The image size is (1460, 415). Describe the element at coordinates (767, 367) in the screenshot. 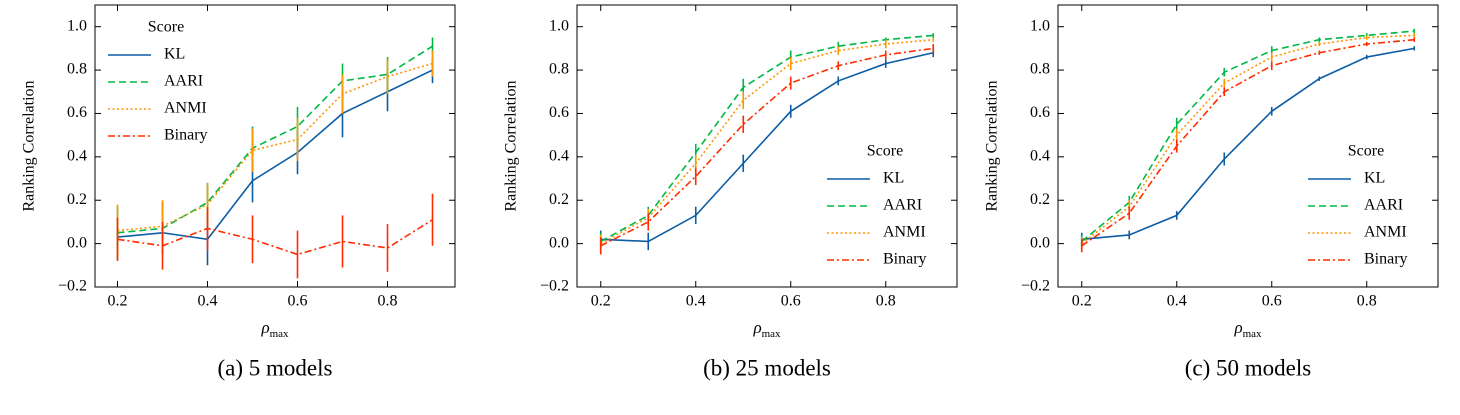

I see `caption: (b) 25 models` at that location.